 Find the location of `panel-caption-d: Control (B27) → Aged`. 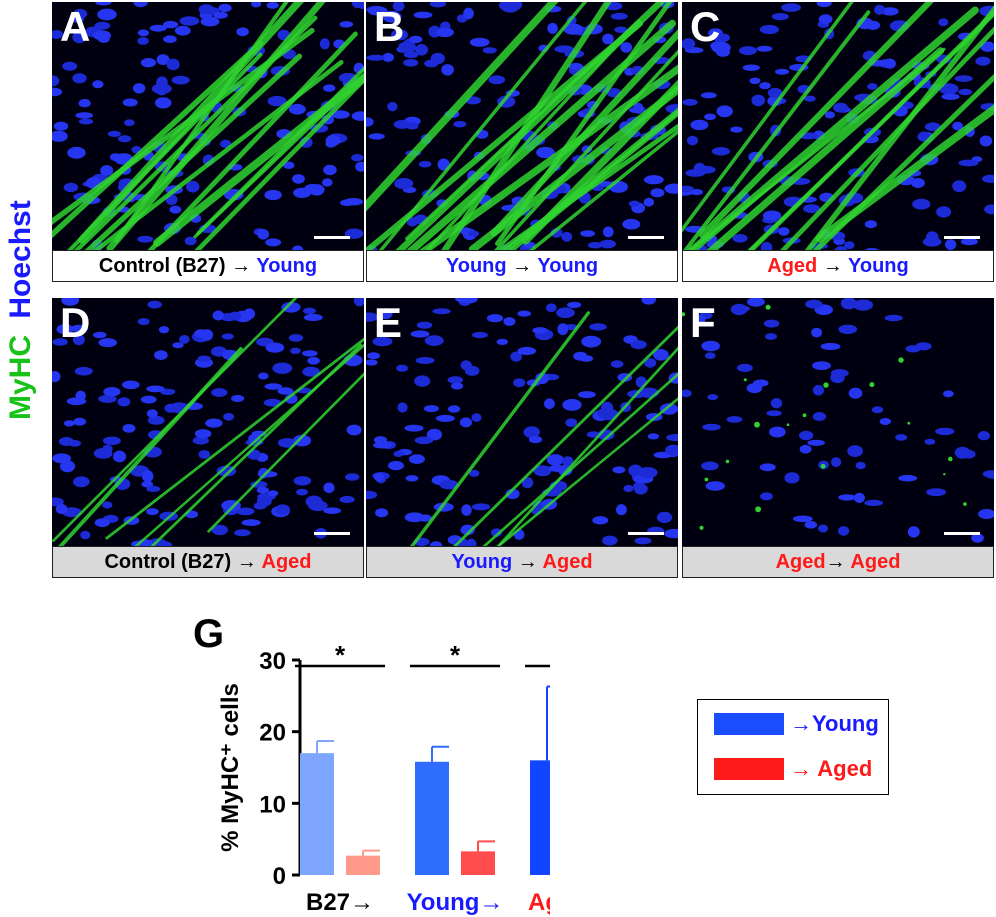

panel-caption-d: Control (B27) → Aged is located at coordinates (208, 562).